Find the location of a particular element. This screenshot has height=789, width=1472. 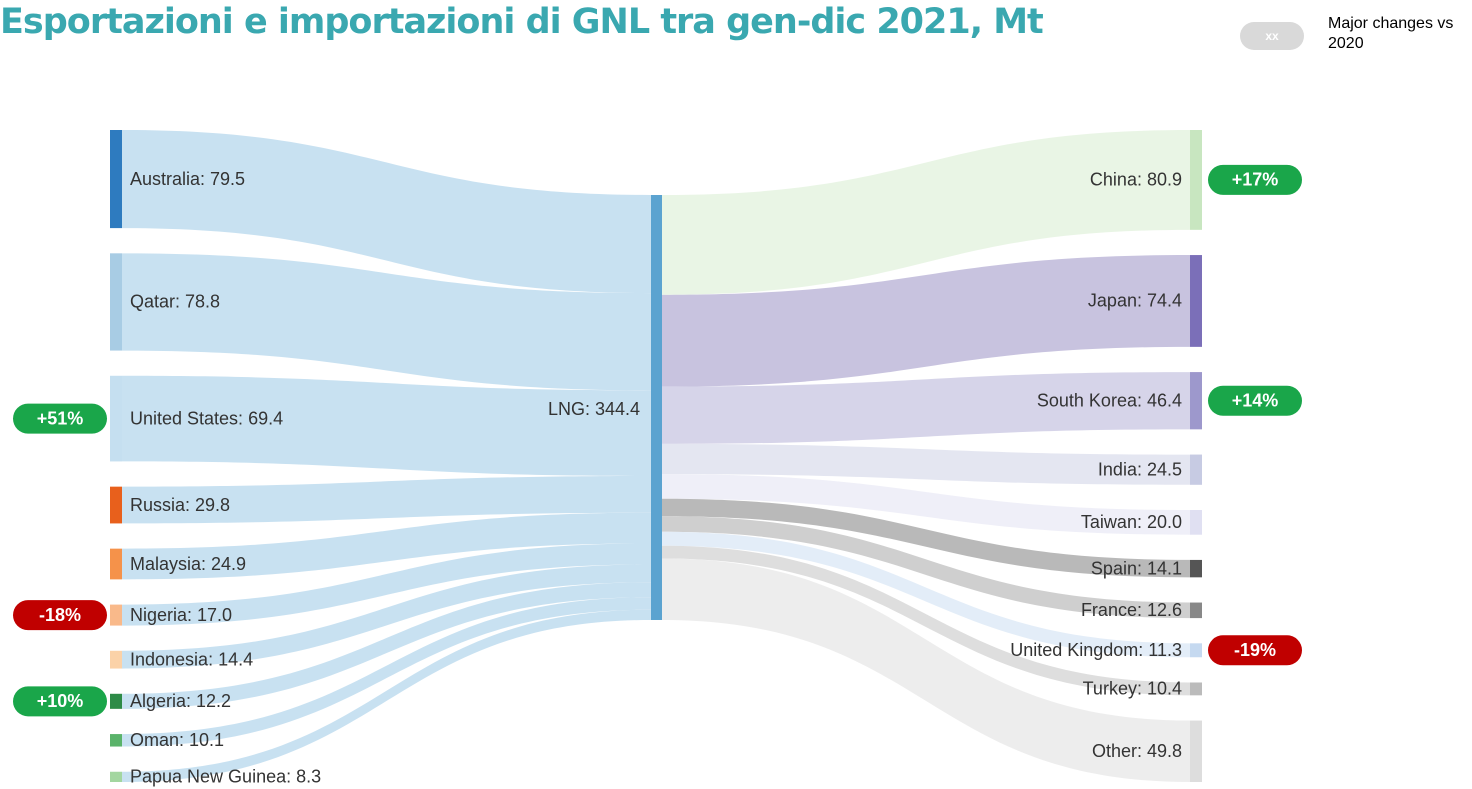

source-label: Nigeria: 17.0 is located at coordinates (181, 615).